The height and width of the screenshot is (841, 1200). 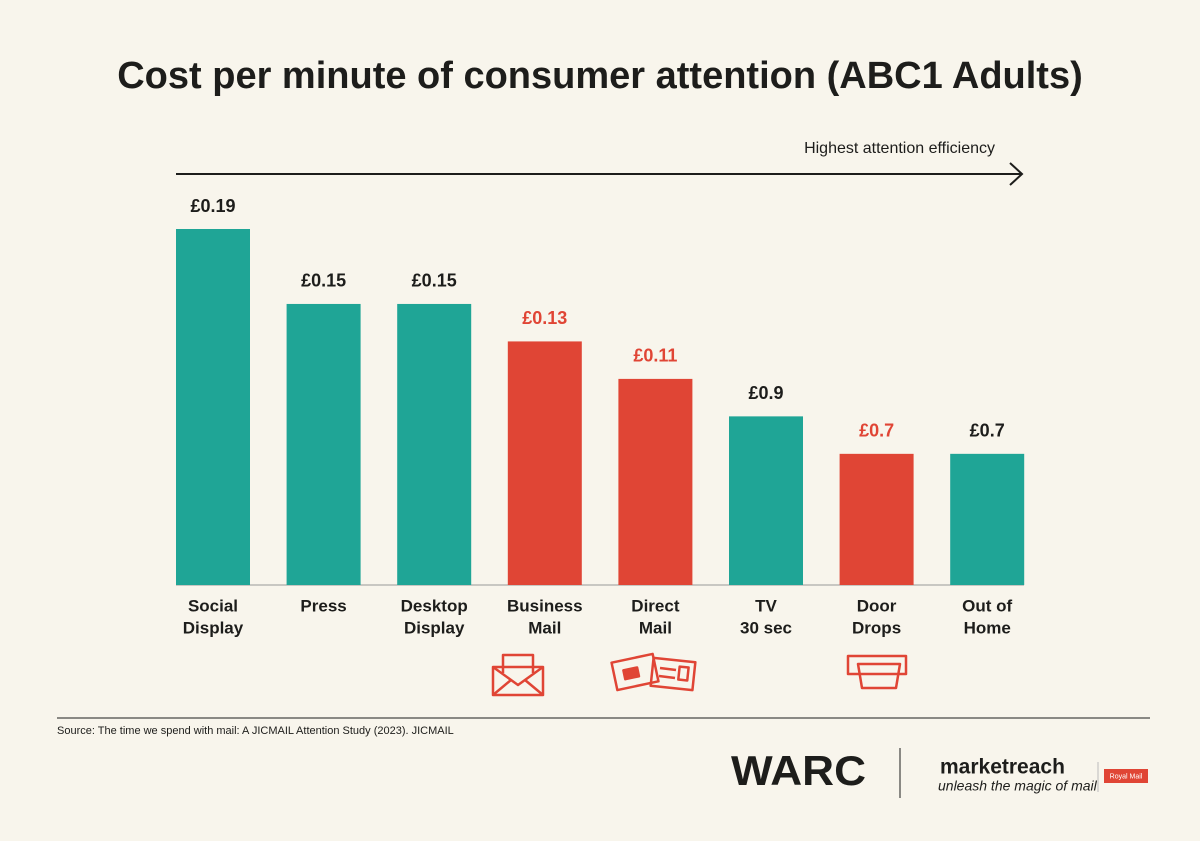 What do you see at coordinates (213, 605) in the screenshot?
I see `x-tick-label: Social` at bounding box center [213, 605].